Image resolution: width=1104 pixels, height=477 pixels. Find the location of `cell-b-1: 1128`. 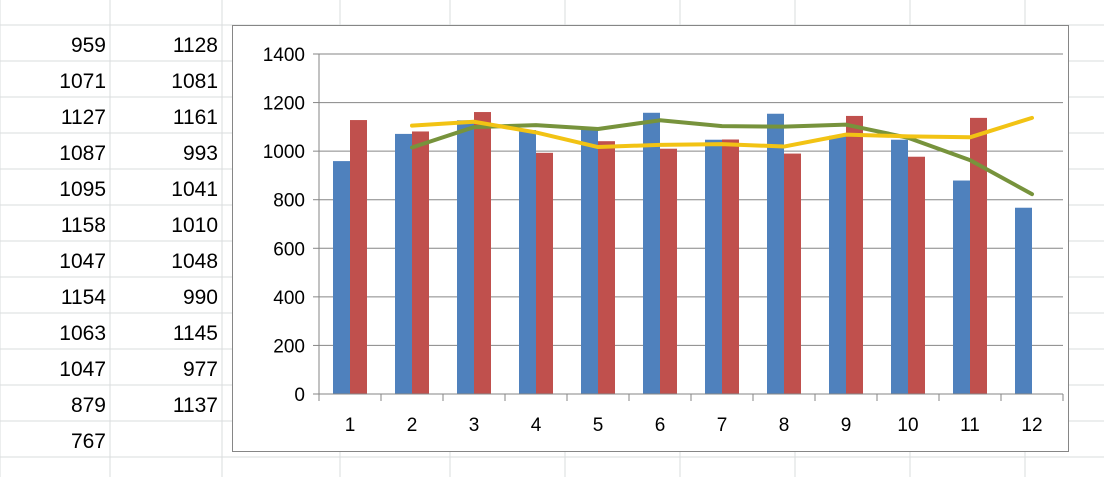

cell-b-1: 1128 is located at coordinates (195, 45).